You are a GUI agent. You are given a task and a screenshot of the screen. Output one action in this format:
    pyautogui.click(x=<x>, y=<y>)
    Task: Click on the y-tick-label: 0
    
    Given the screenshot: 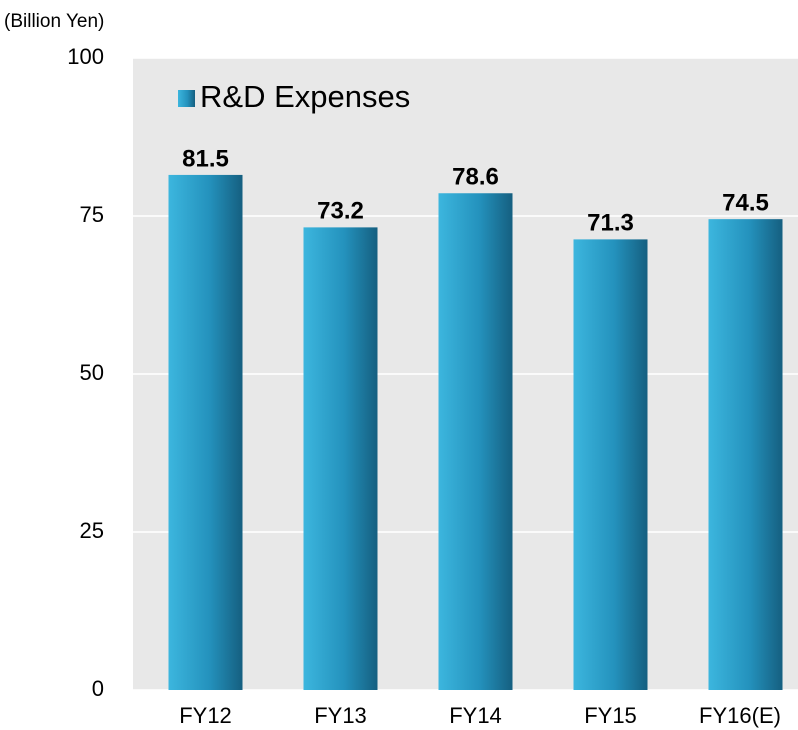 What is the action you would take?
    pyautogui.click(x=98, y=688)
    